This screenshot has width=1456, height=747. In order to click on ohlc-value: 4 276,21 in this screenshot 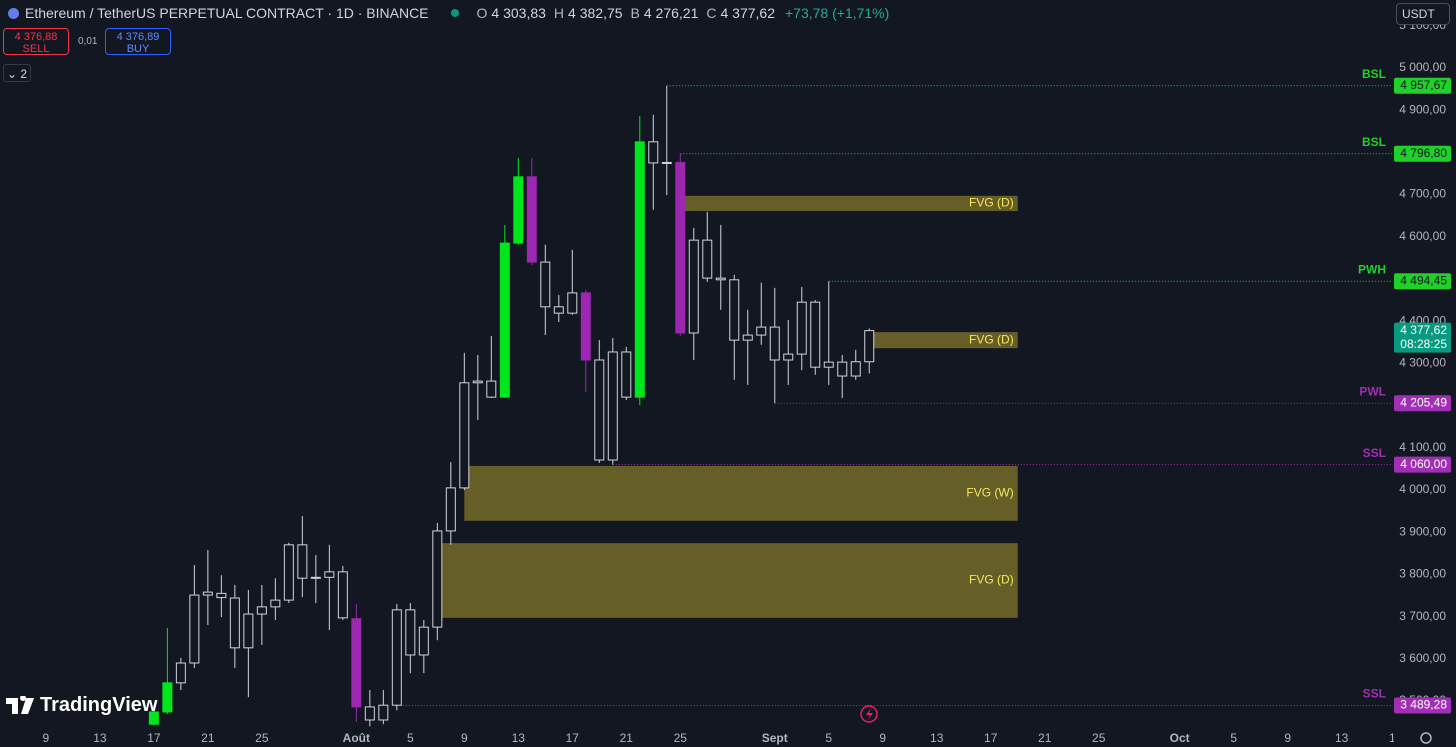, I will do `click(671, 13)`.